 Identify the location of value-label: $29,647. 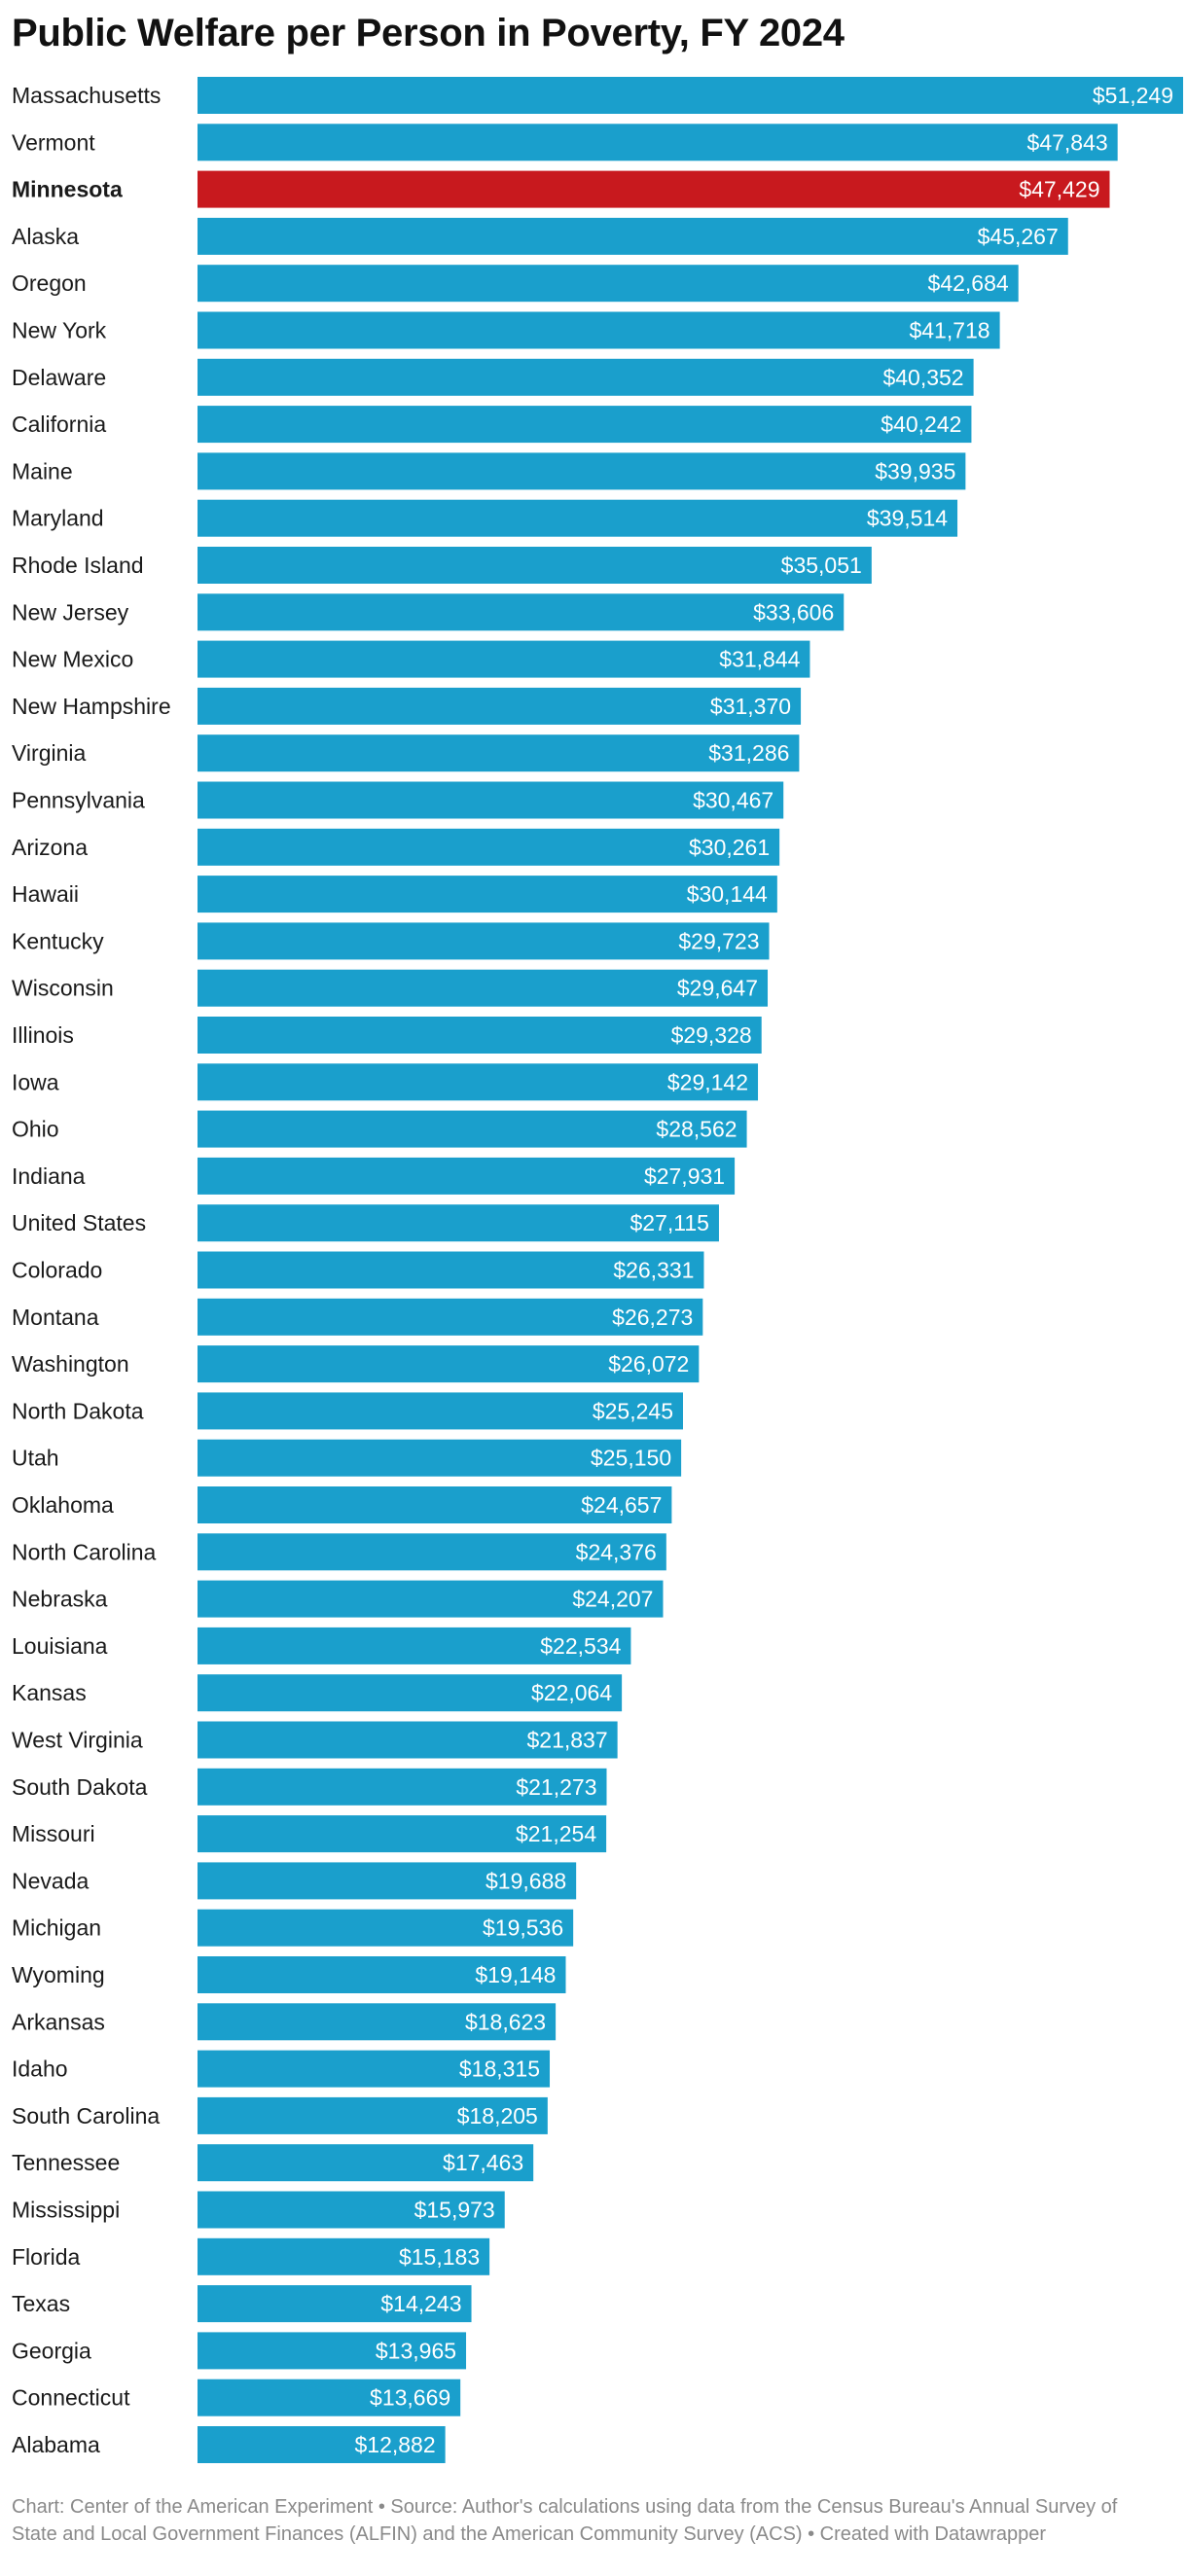
(717, 988).